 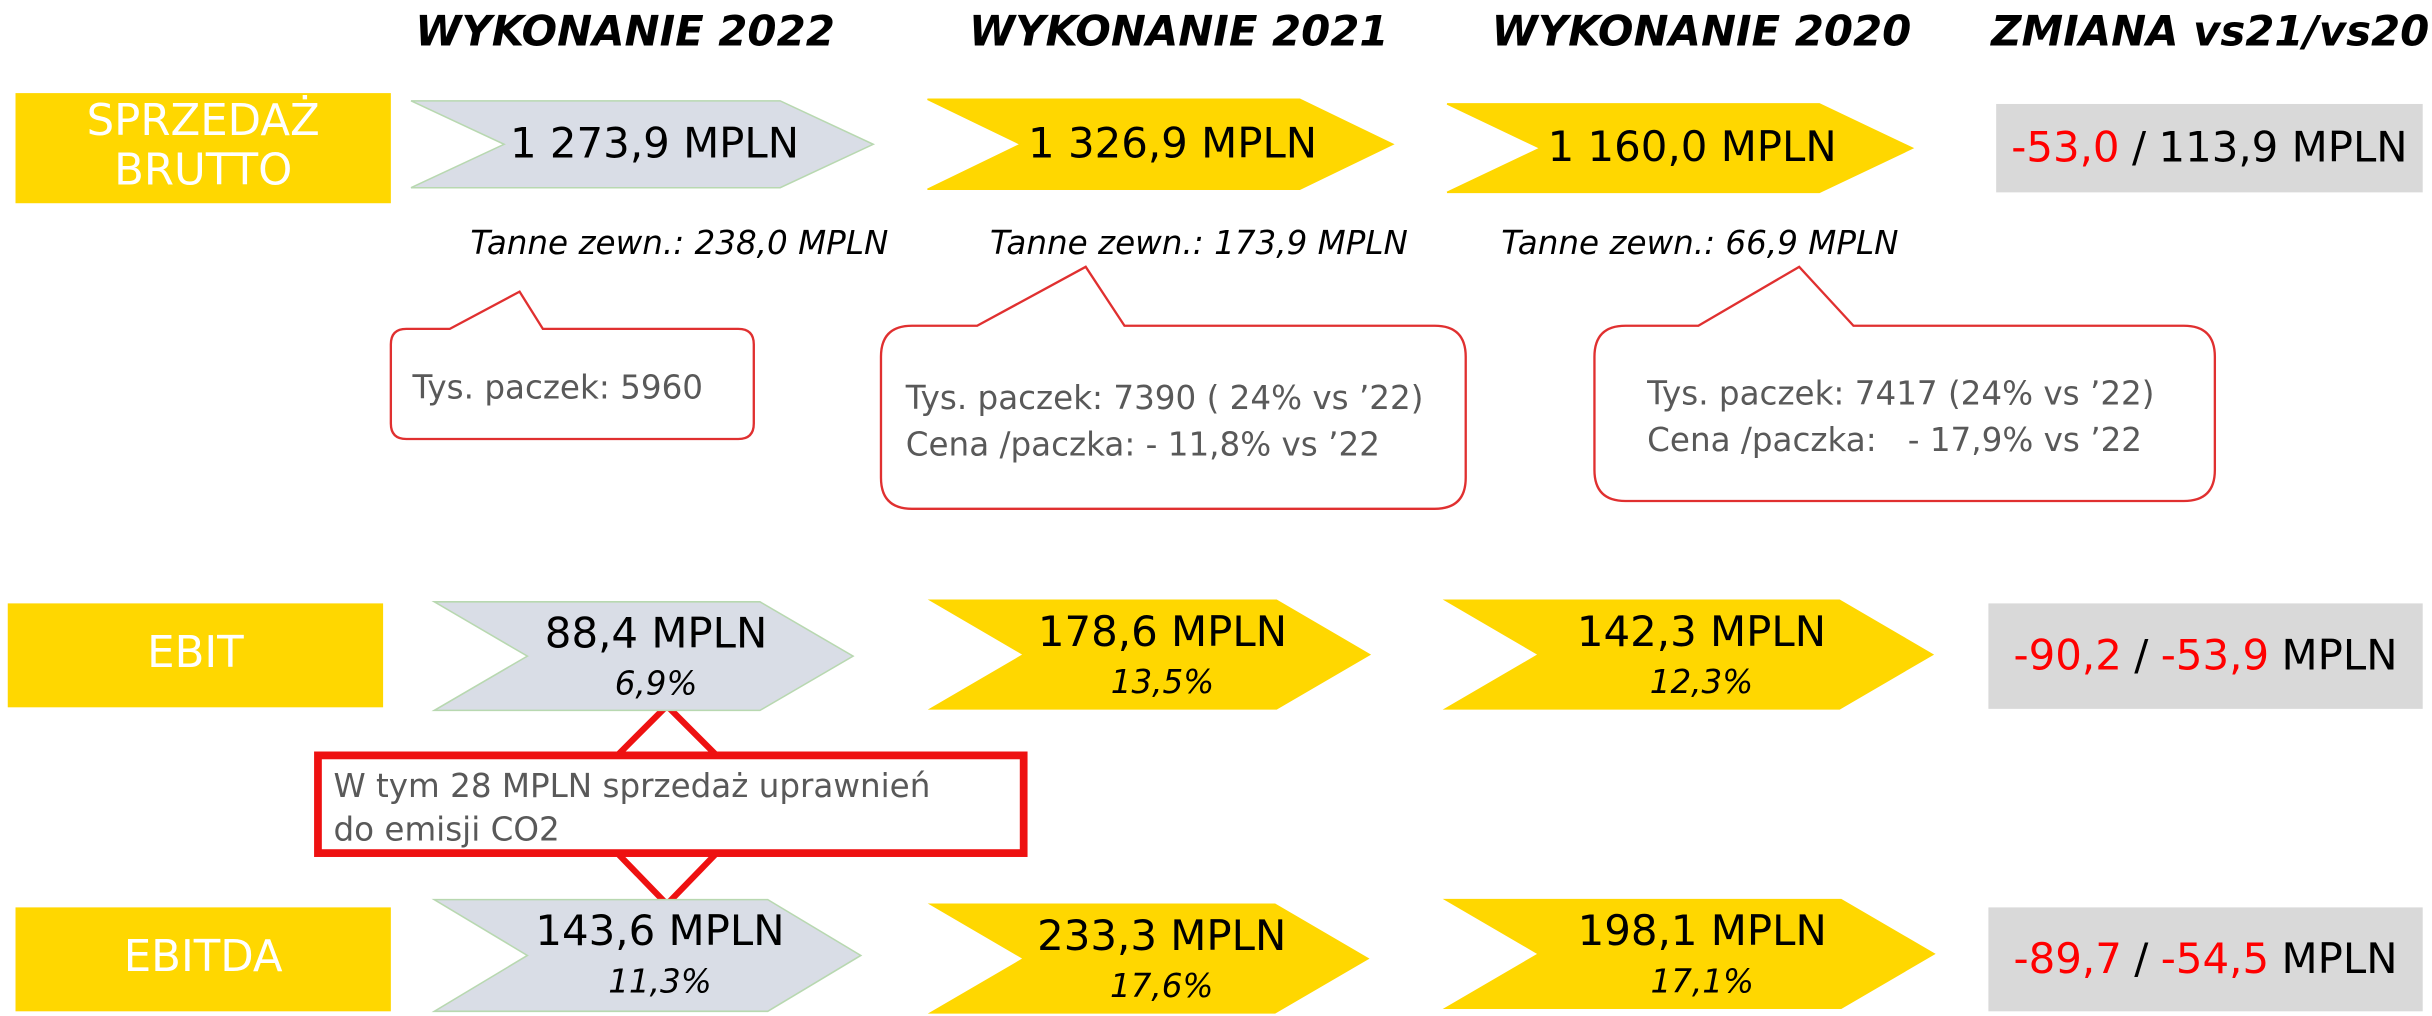 I want to click on change-text: -89,7/-54,5 MPLN, so click(x=2206, y=957).